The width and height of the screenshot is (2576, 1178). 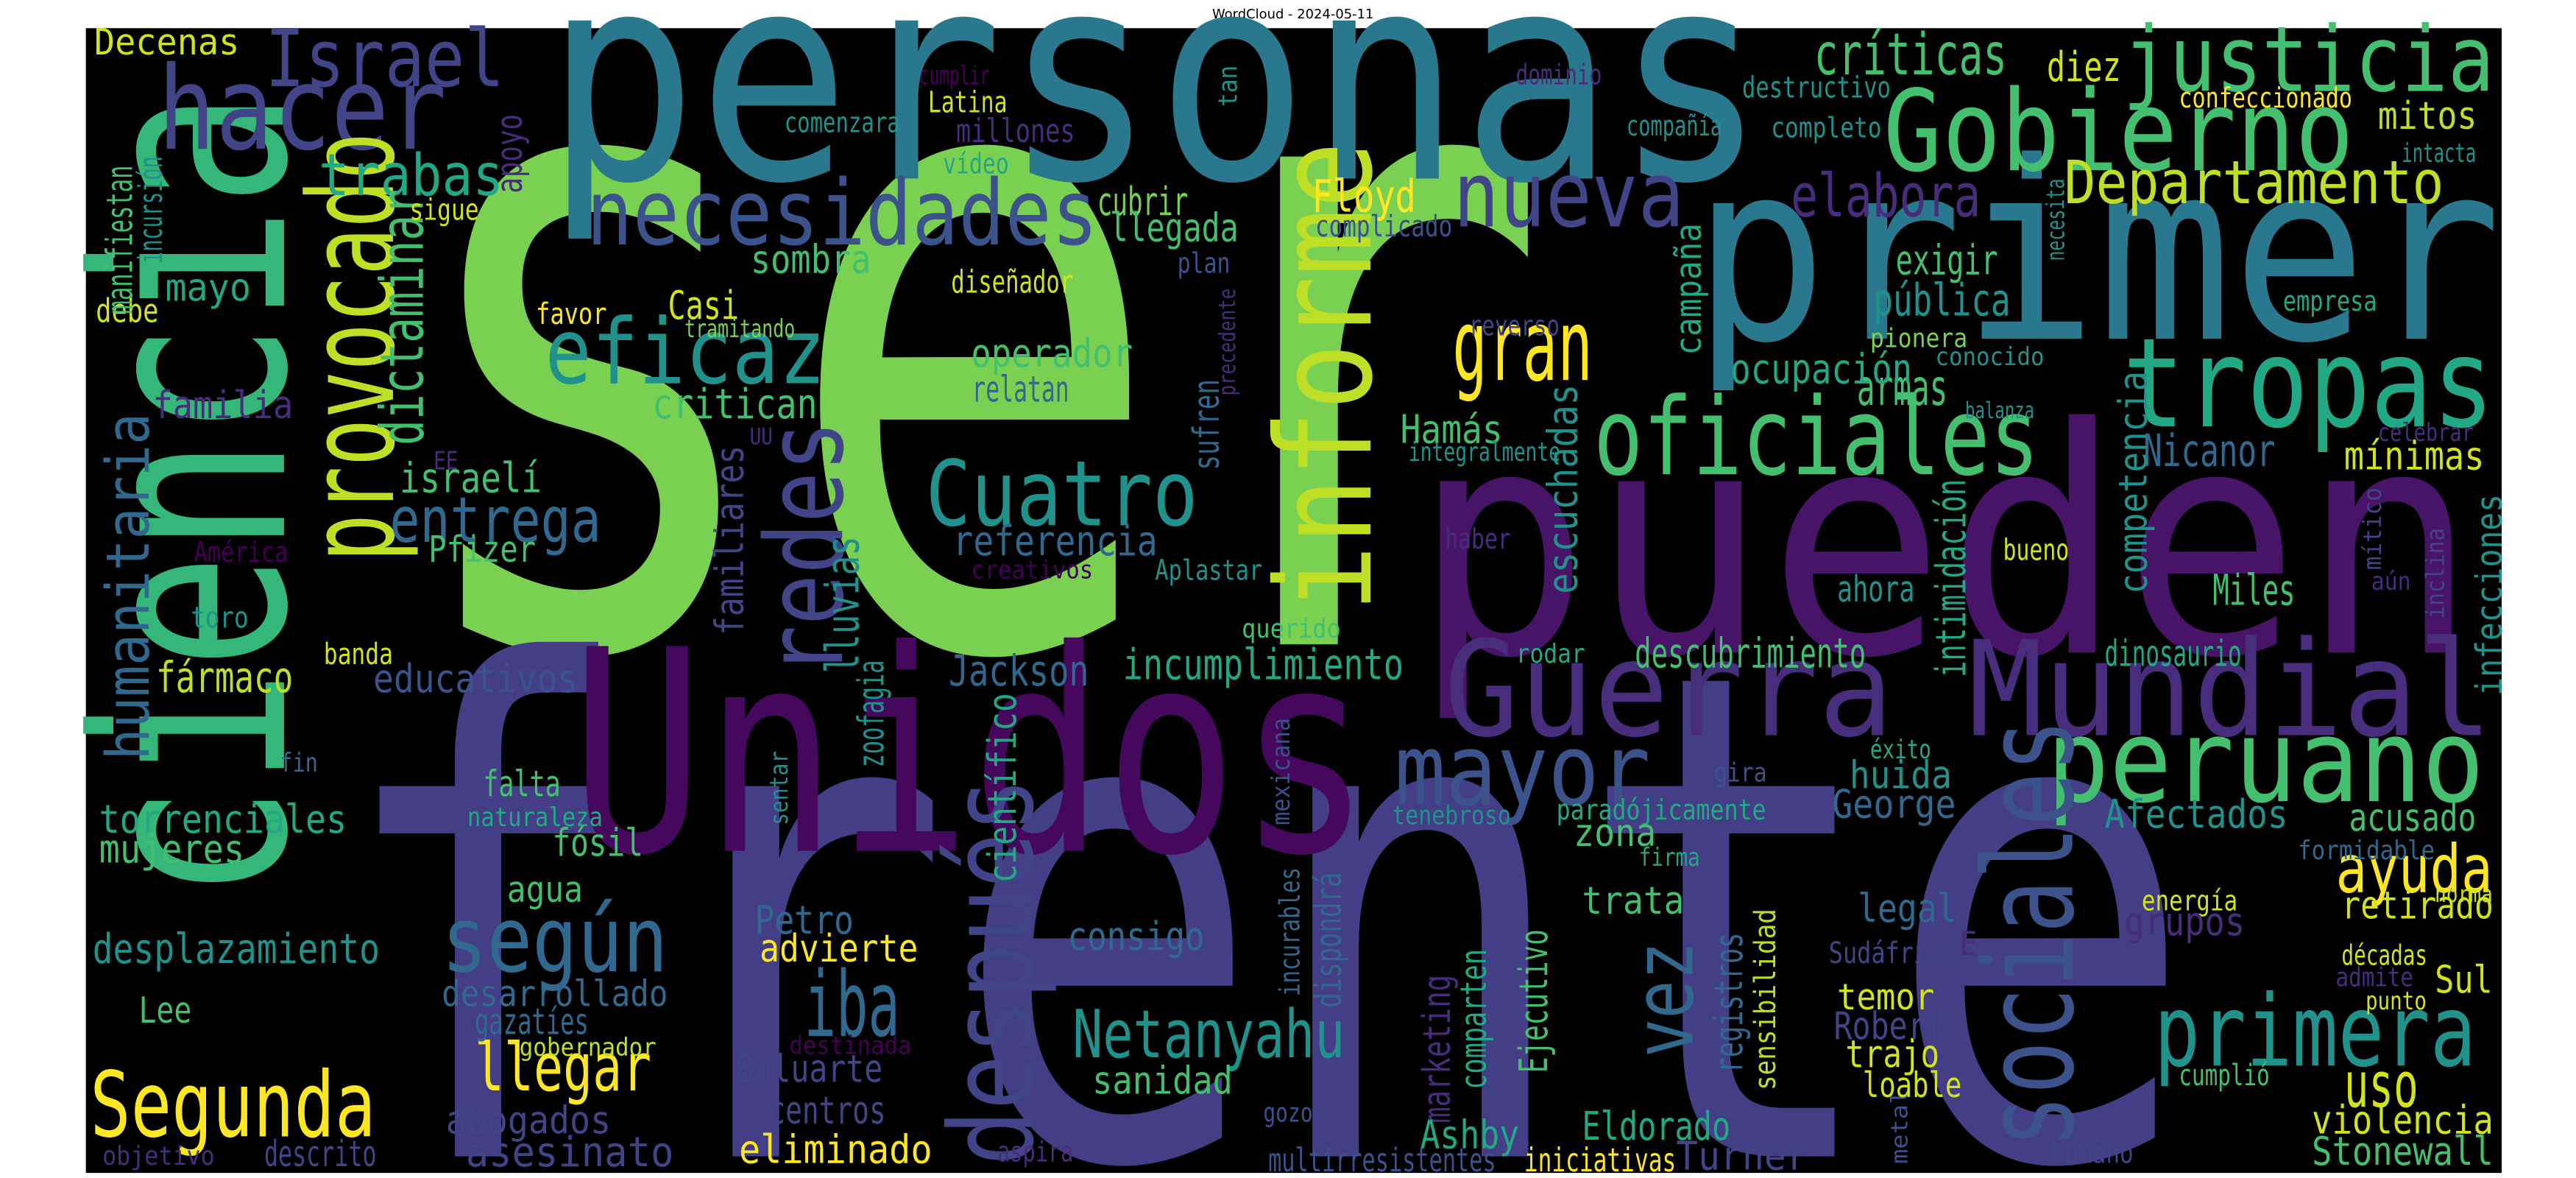 I want to click on word: desplazamiento, so click(x=236, y=949).